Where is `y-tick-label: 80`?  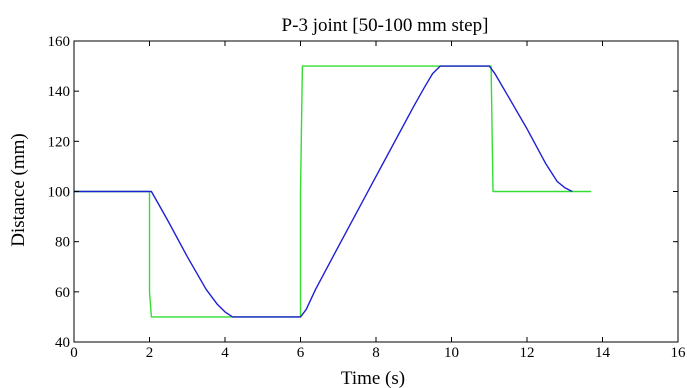
y-tick-label: 80 is located at coordinates (62, 243).